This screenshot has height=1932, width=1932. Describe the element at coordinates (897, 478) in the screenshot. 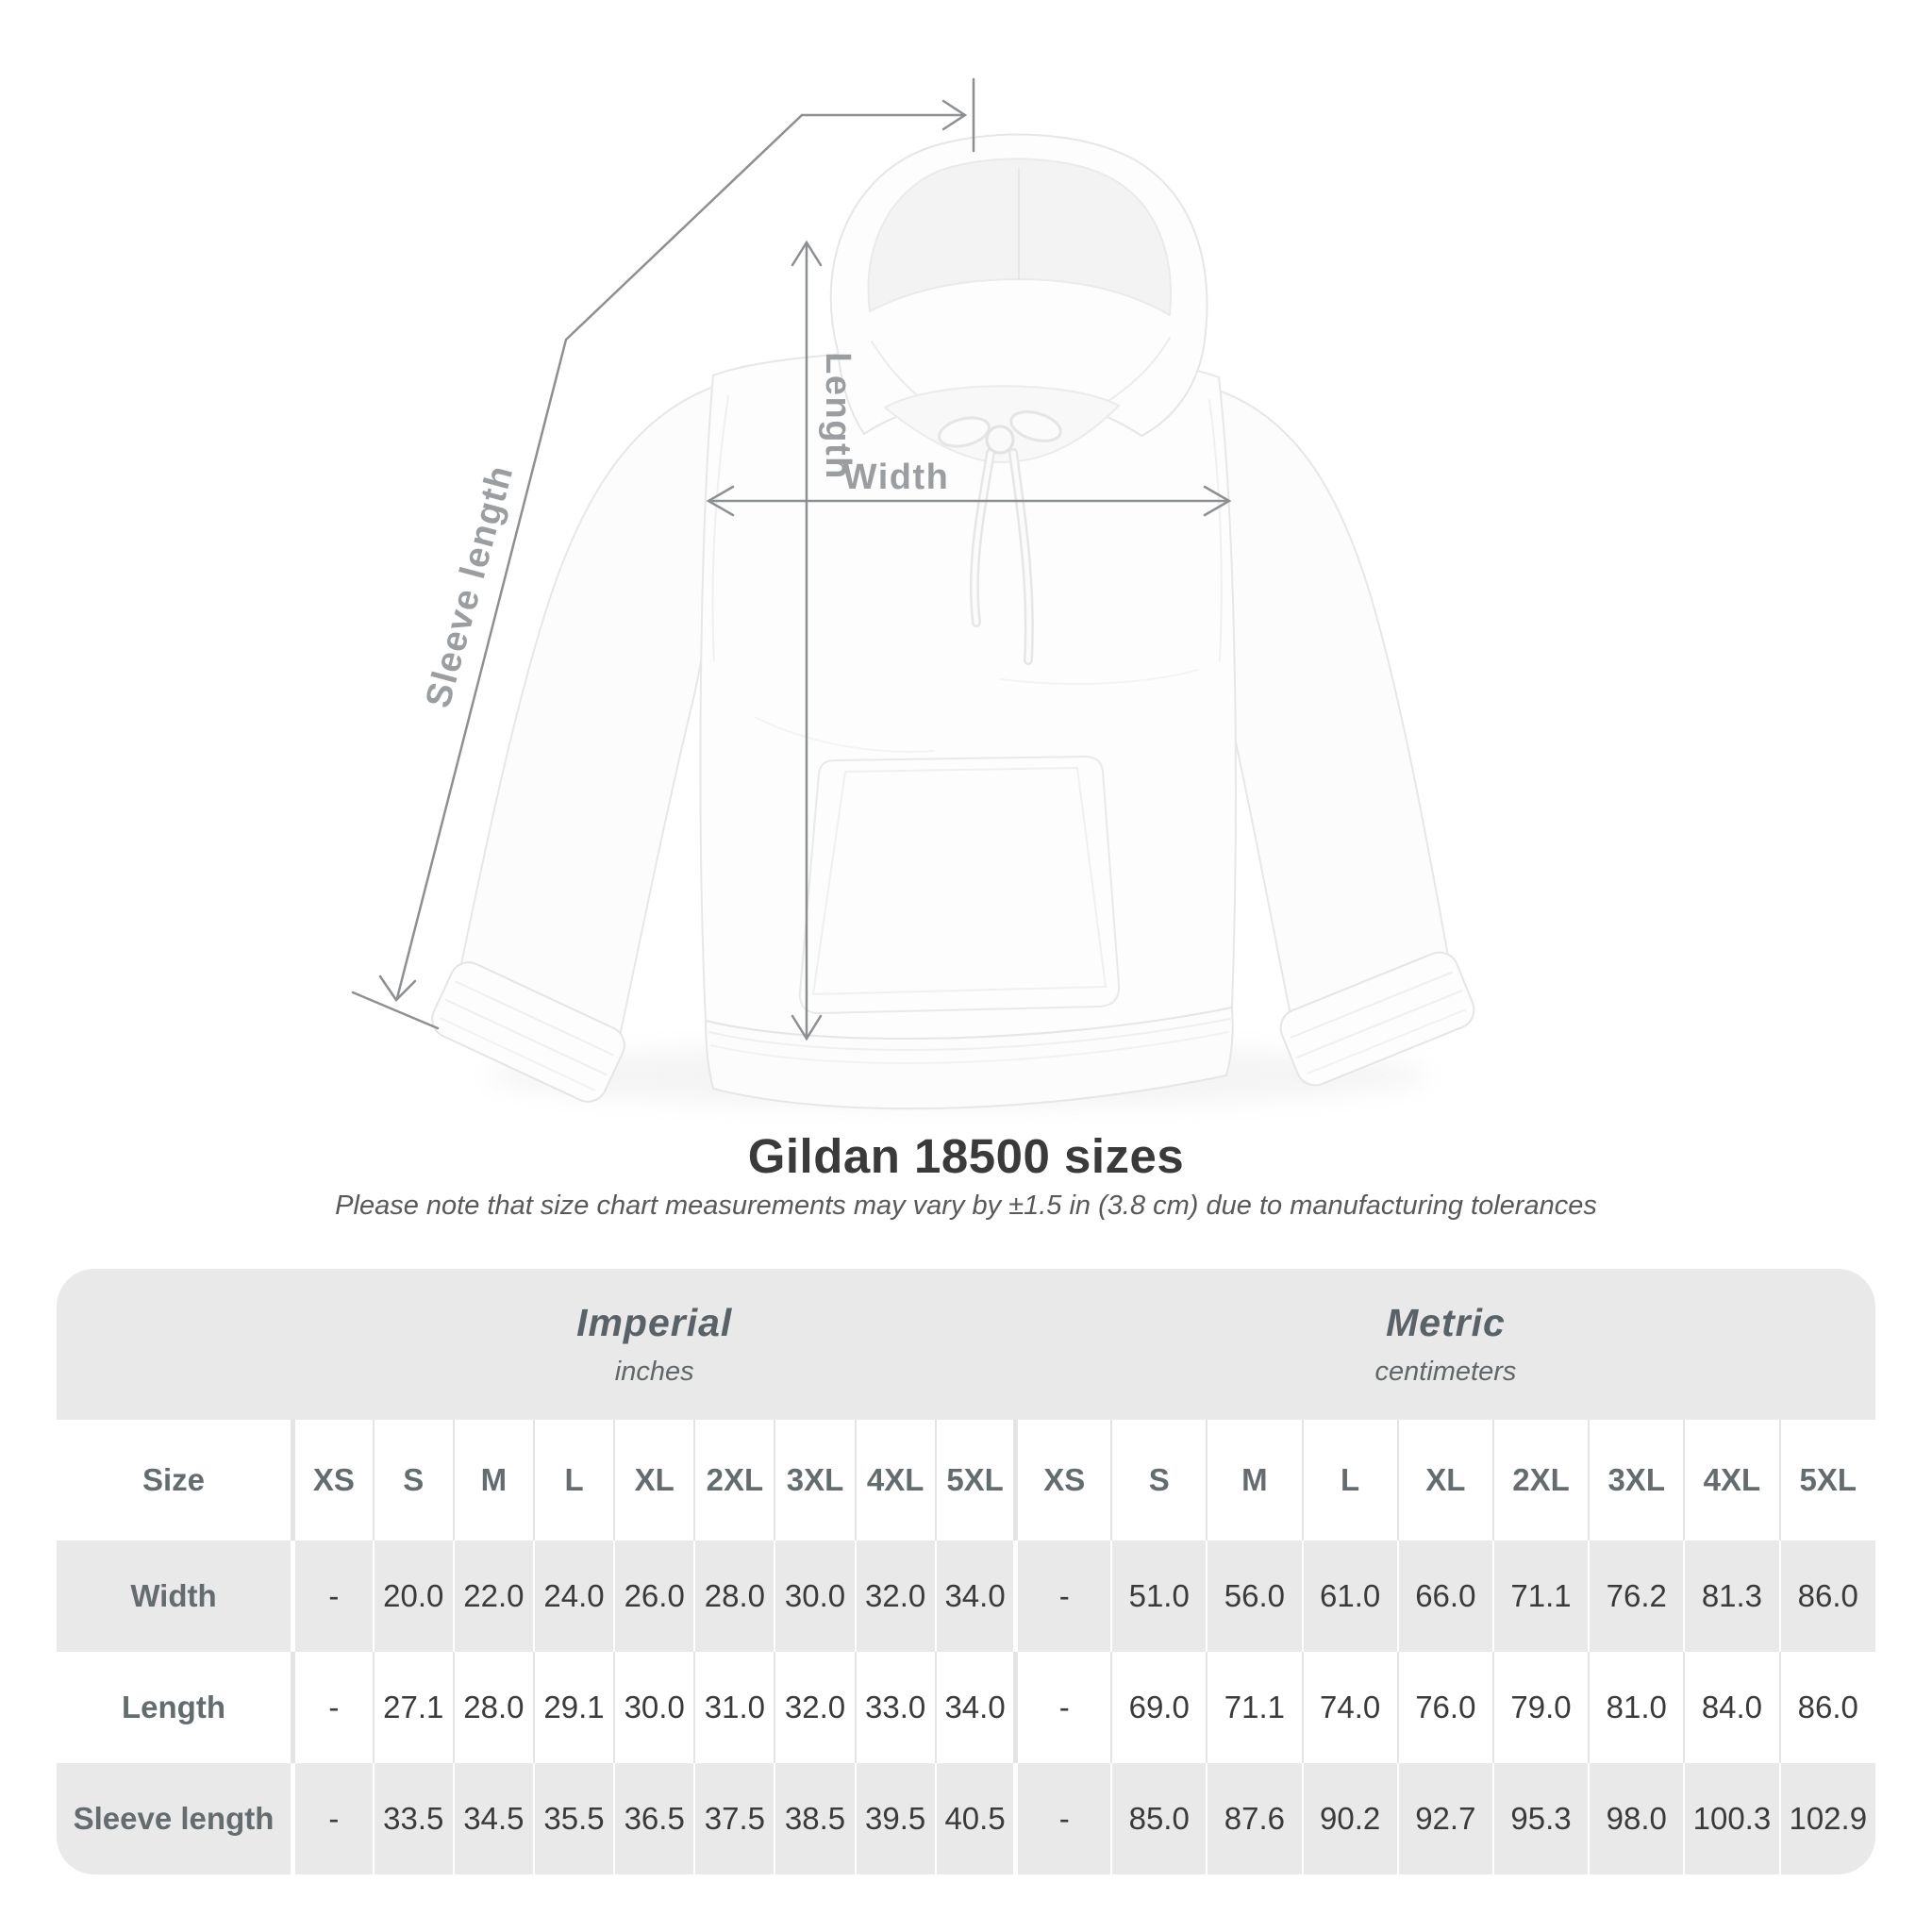

I see `width-measure-label: Width` at that location.